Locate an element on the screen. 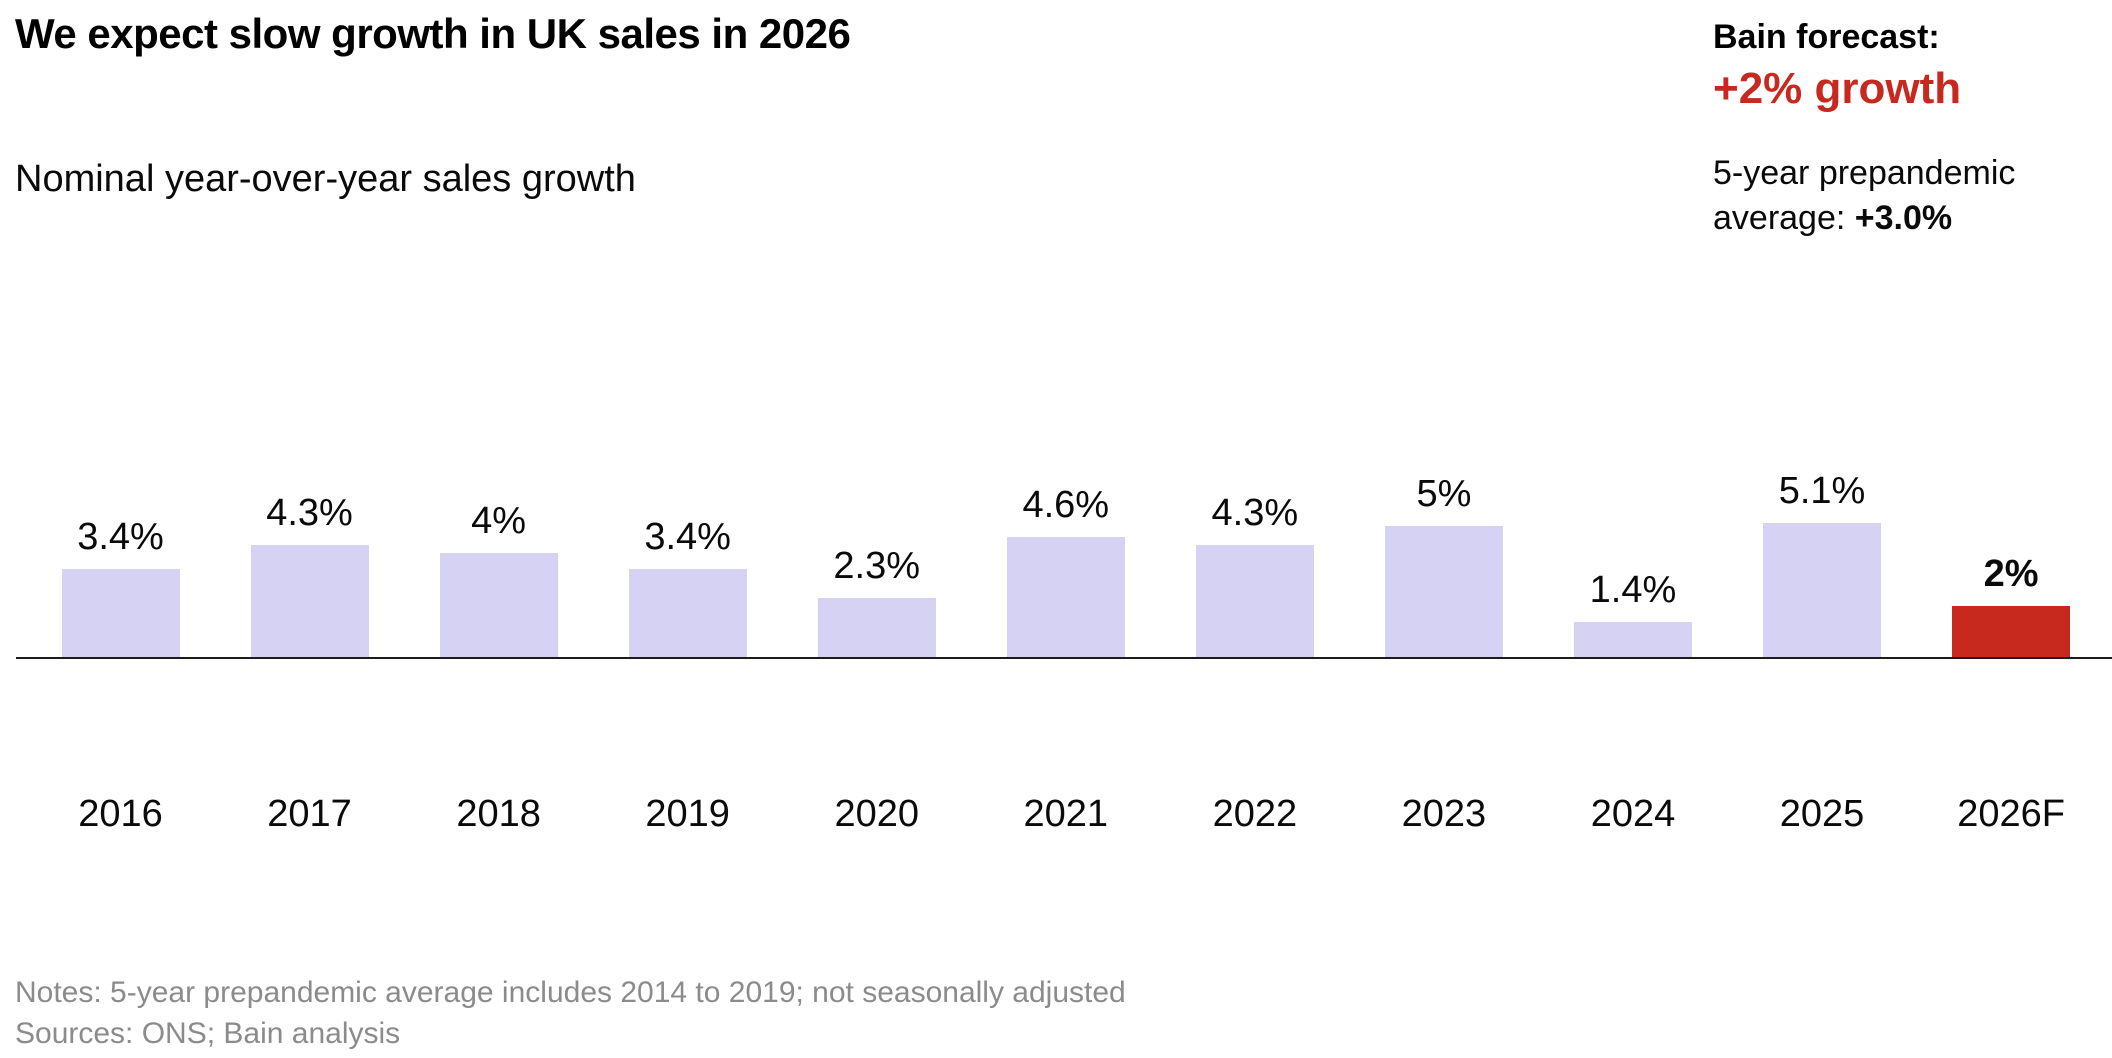 This screenshot has height=1058, width=2112. bar-value-label-2016: 3.4% is located at coordinates (120, 537).